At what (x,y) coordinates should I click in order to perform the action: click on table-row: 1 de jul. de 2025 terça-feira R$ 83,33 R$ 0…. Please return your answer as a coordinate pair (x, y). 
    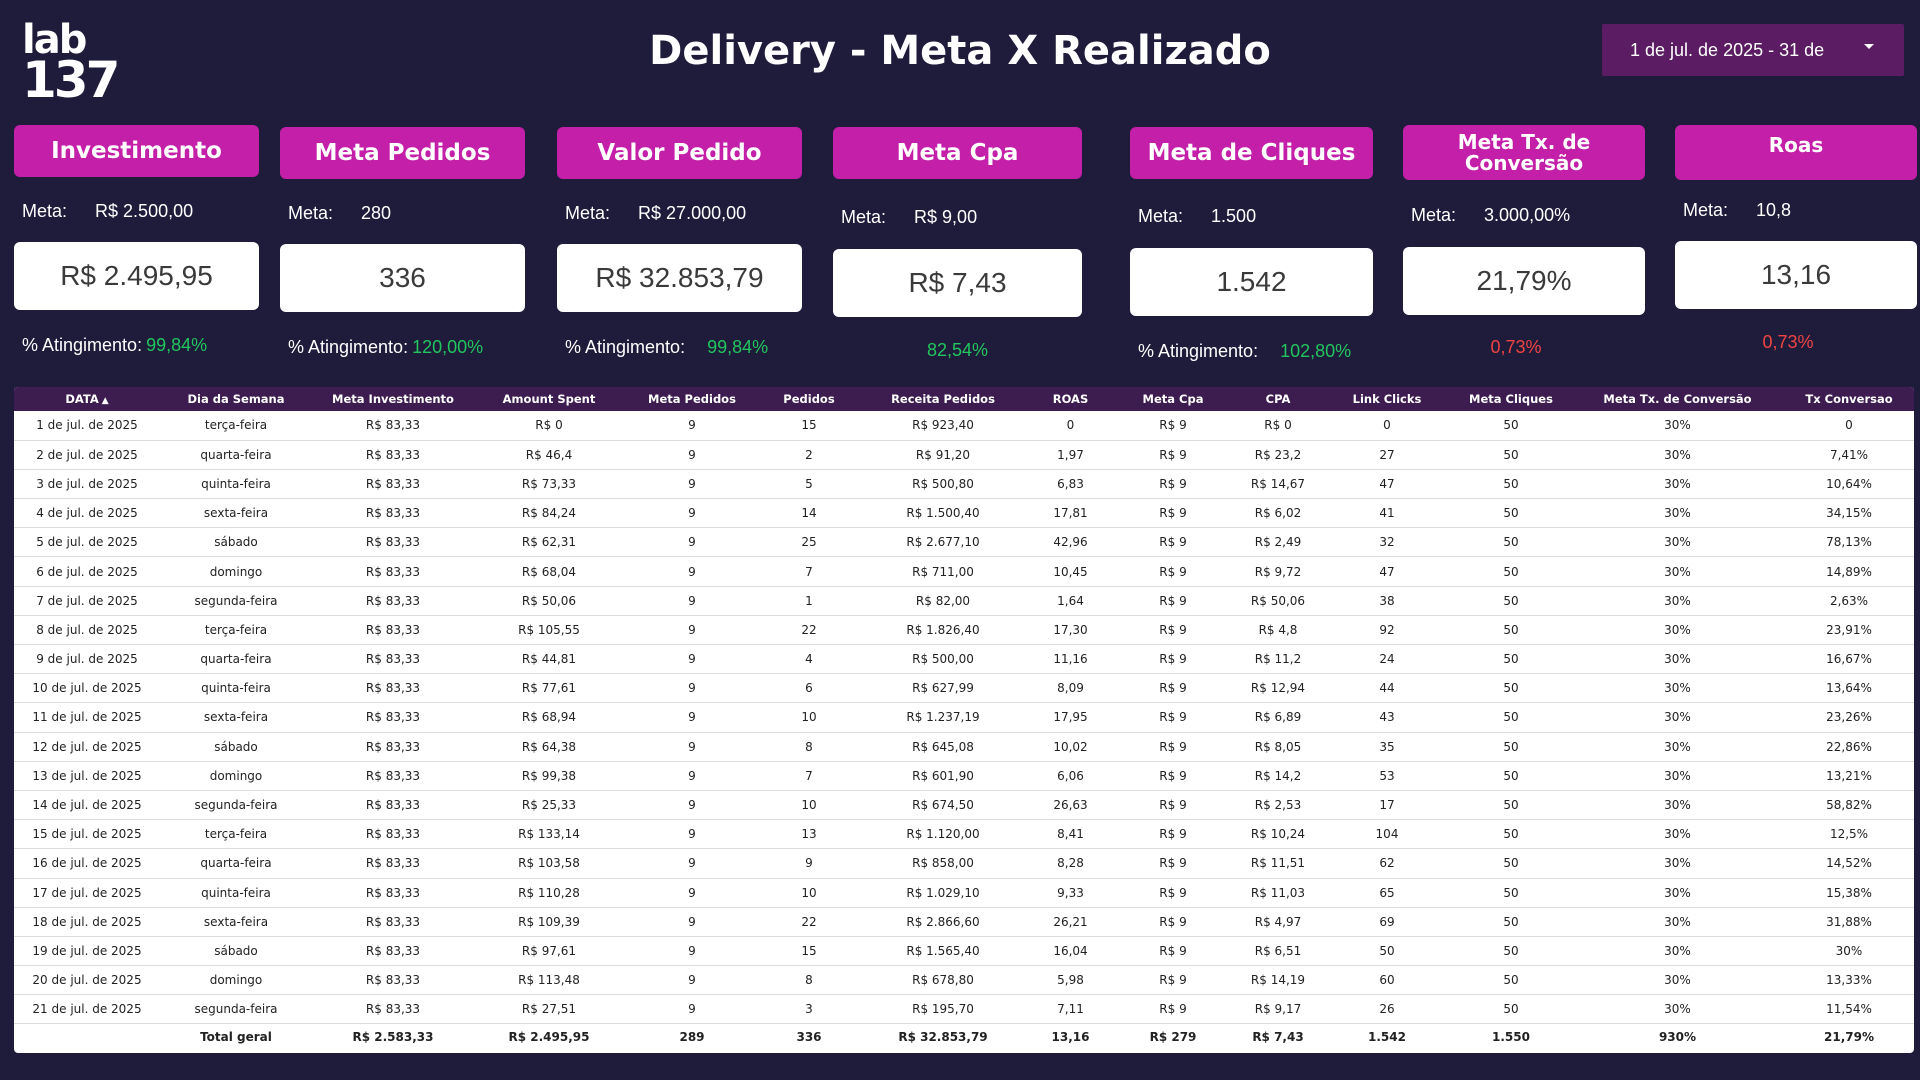
    Looking at the image, I should click on (964, 426).